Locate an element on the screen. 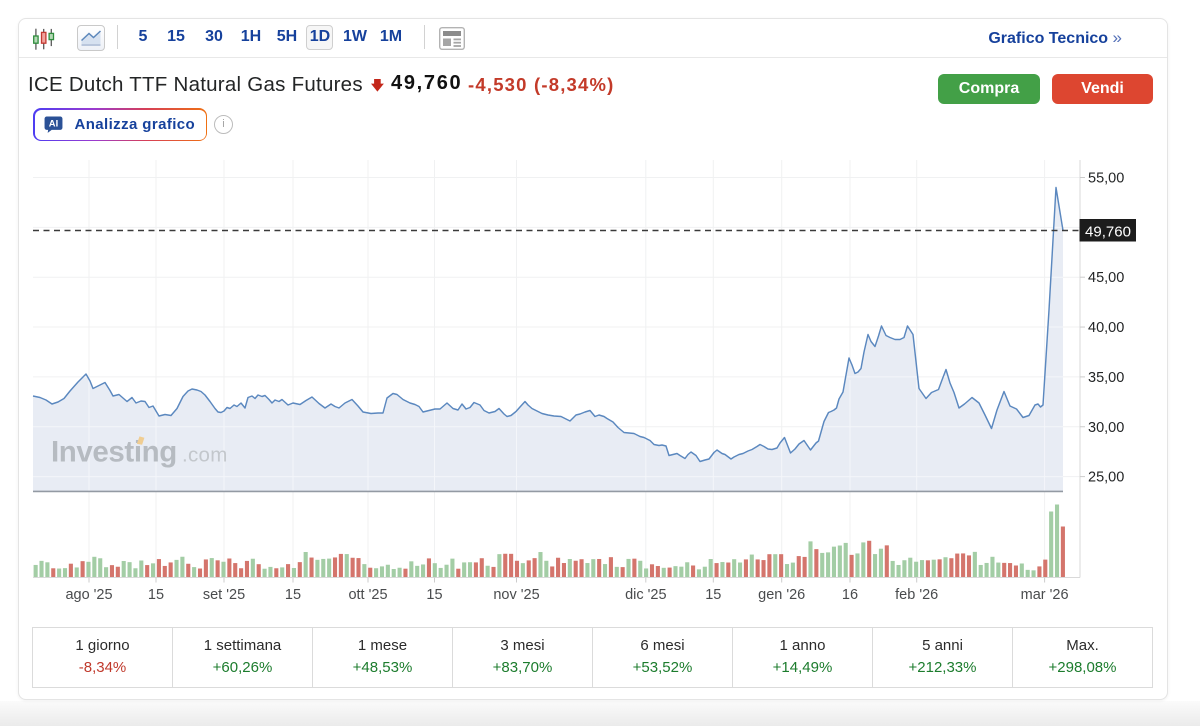 The width and height of the screenshot is (1200, 726). svg-text: nov '25 is located at coordinates (516, 595).